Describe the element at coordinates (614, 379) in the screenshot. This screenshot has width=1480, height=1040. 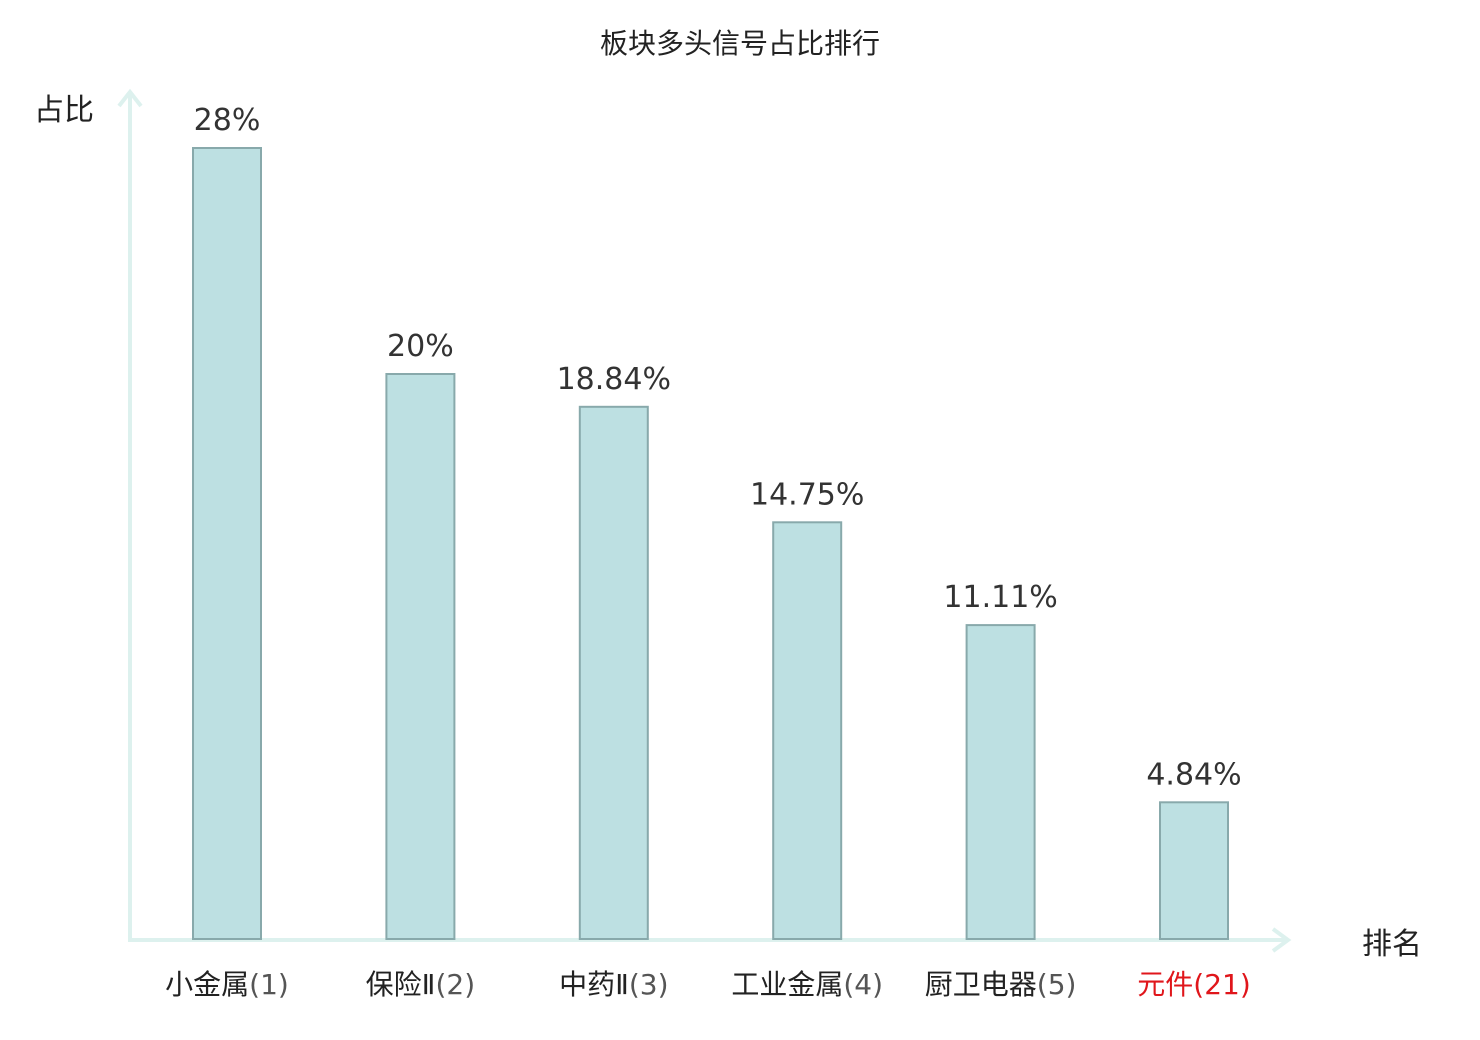
I see `value-label-3: 18.84%` at that location.